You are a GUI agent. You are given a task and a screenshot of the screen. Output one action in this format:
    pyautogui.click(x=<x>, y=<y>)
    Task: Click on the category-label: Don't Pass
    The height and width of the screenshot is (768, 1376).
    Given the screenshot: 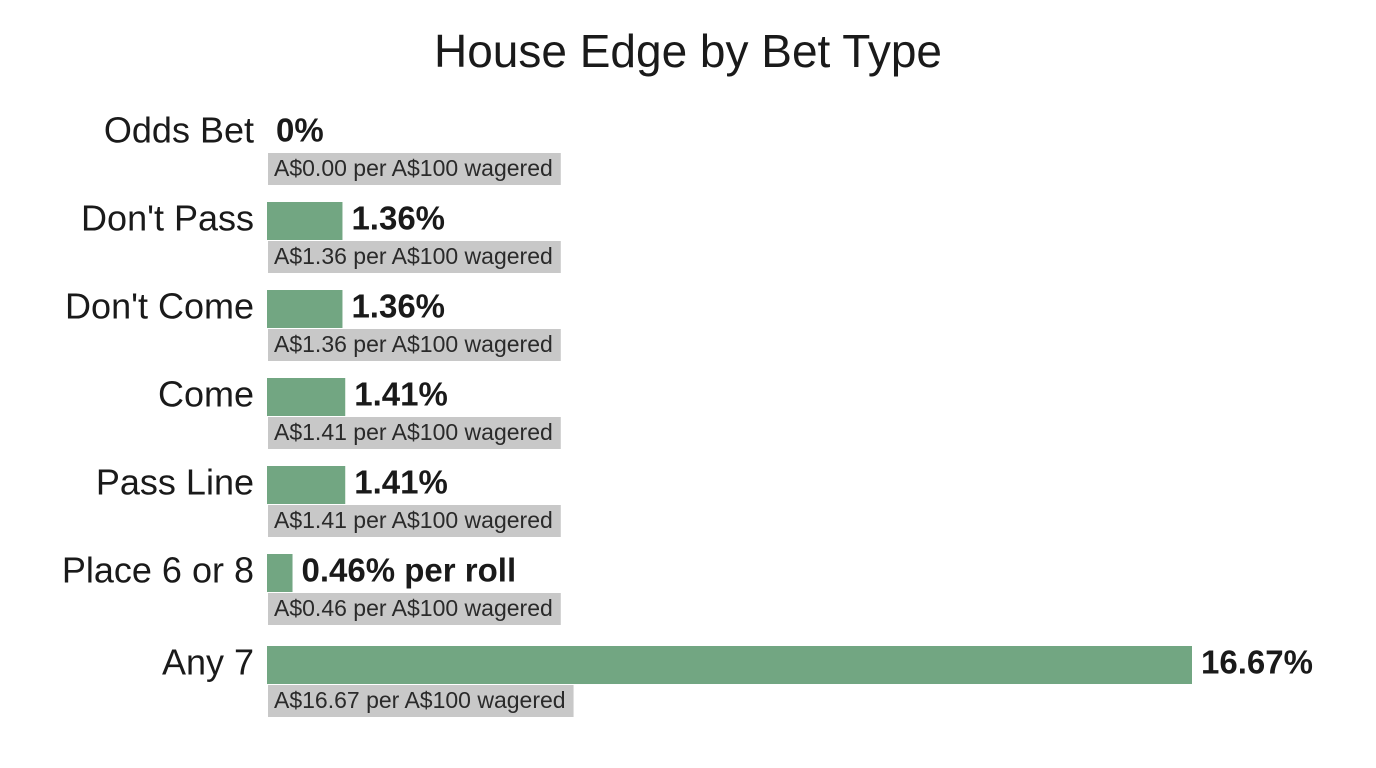 What is the action you would take?
    pyautogui.click(x=167, y=218)
    